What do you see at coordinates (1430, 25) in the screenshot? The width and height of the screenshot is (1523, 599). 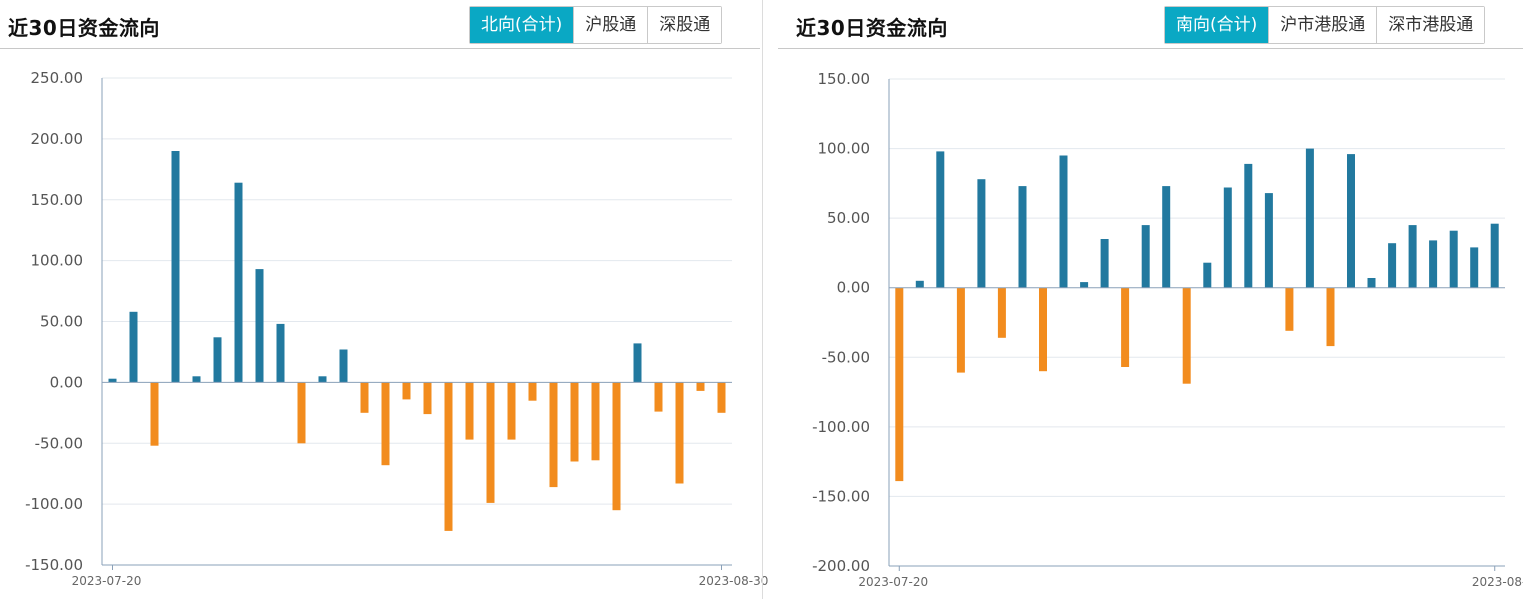 I see `tab-shenzhen-hk-connect: 深市港股通` at bounding box center [1430, 25].